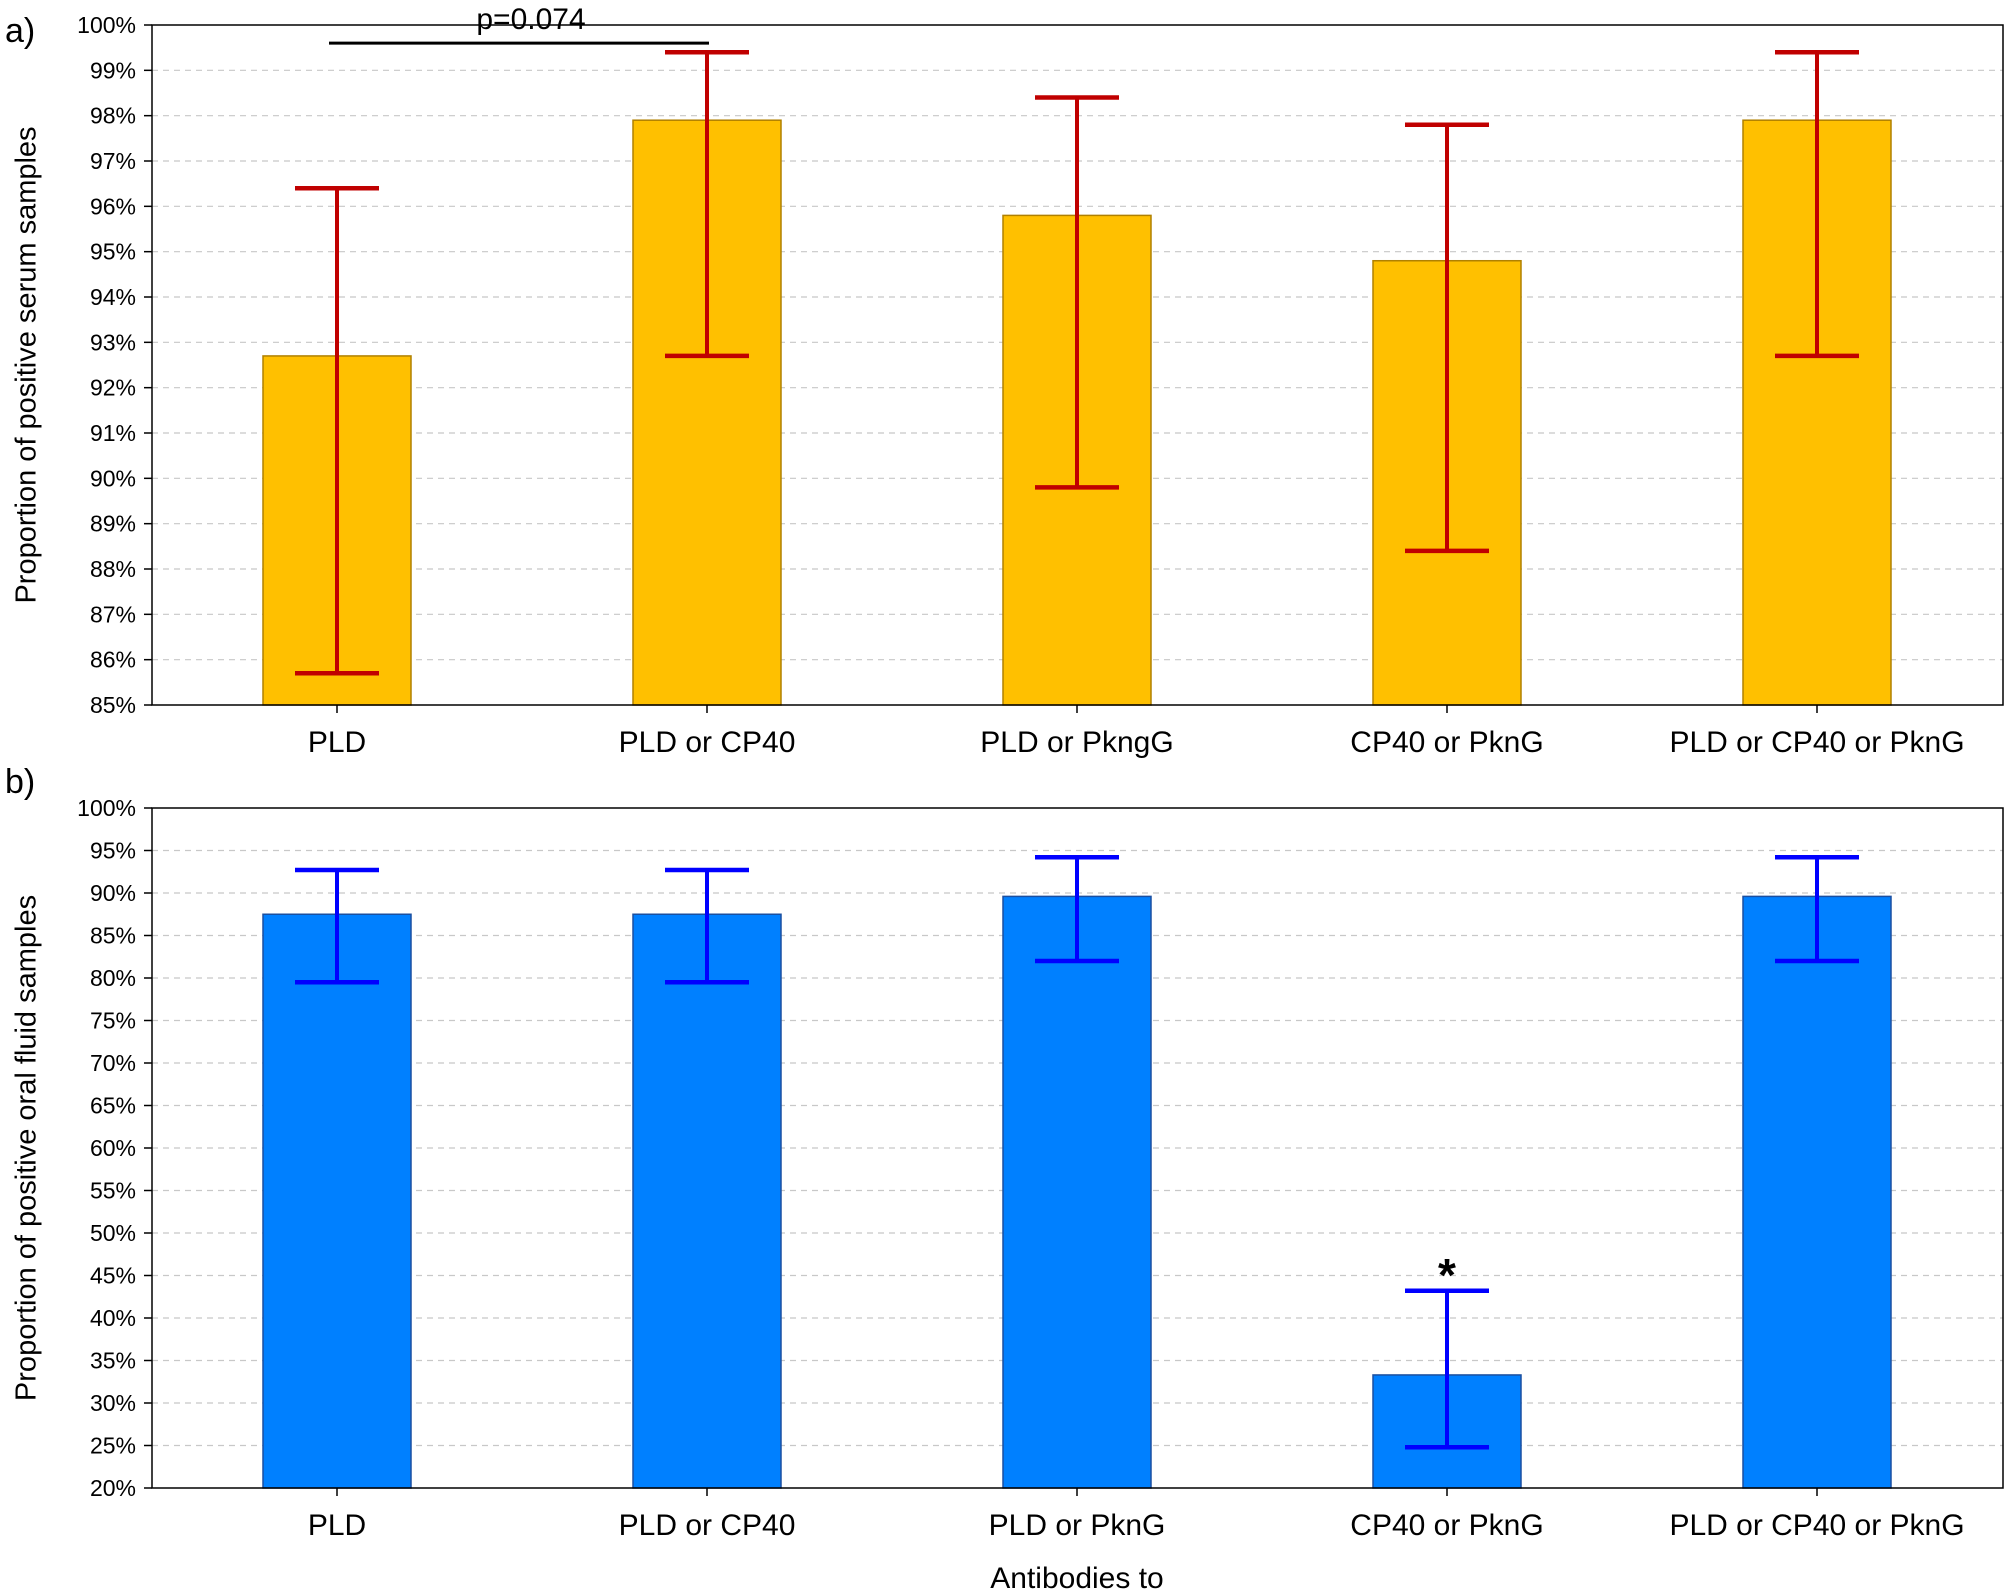 This screenshot has height=1596, width=2008. I want to click on y-tick-label: 99%, so click(113, 70).